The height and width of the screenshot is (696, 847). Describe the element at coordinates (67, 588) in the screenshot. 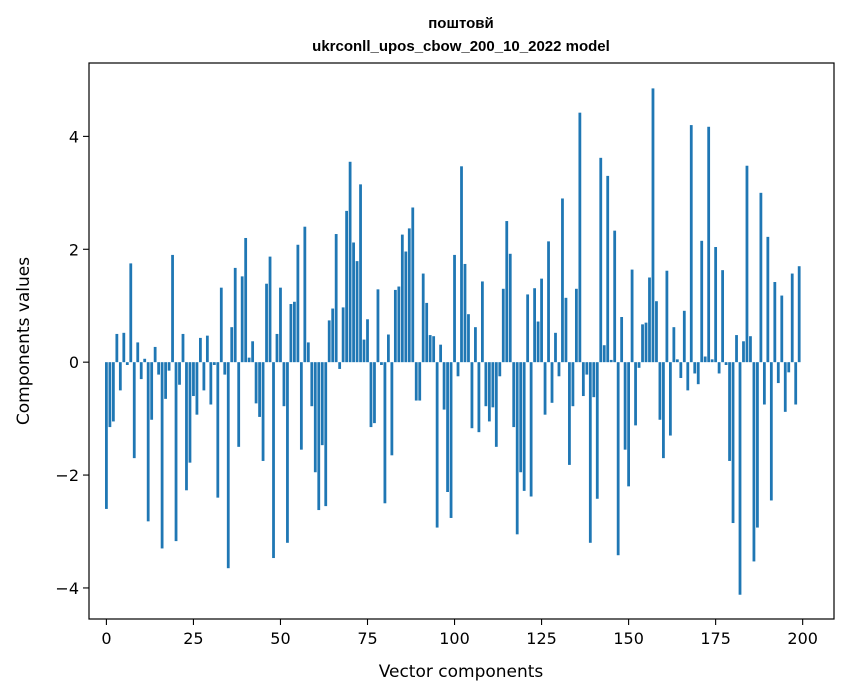

I see `y-tick-label: −4` at that location.